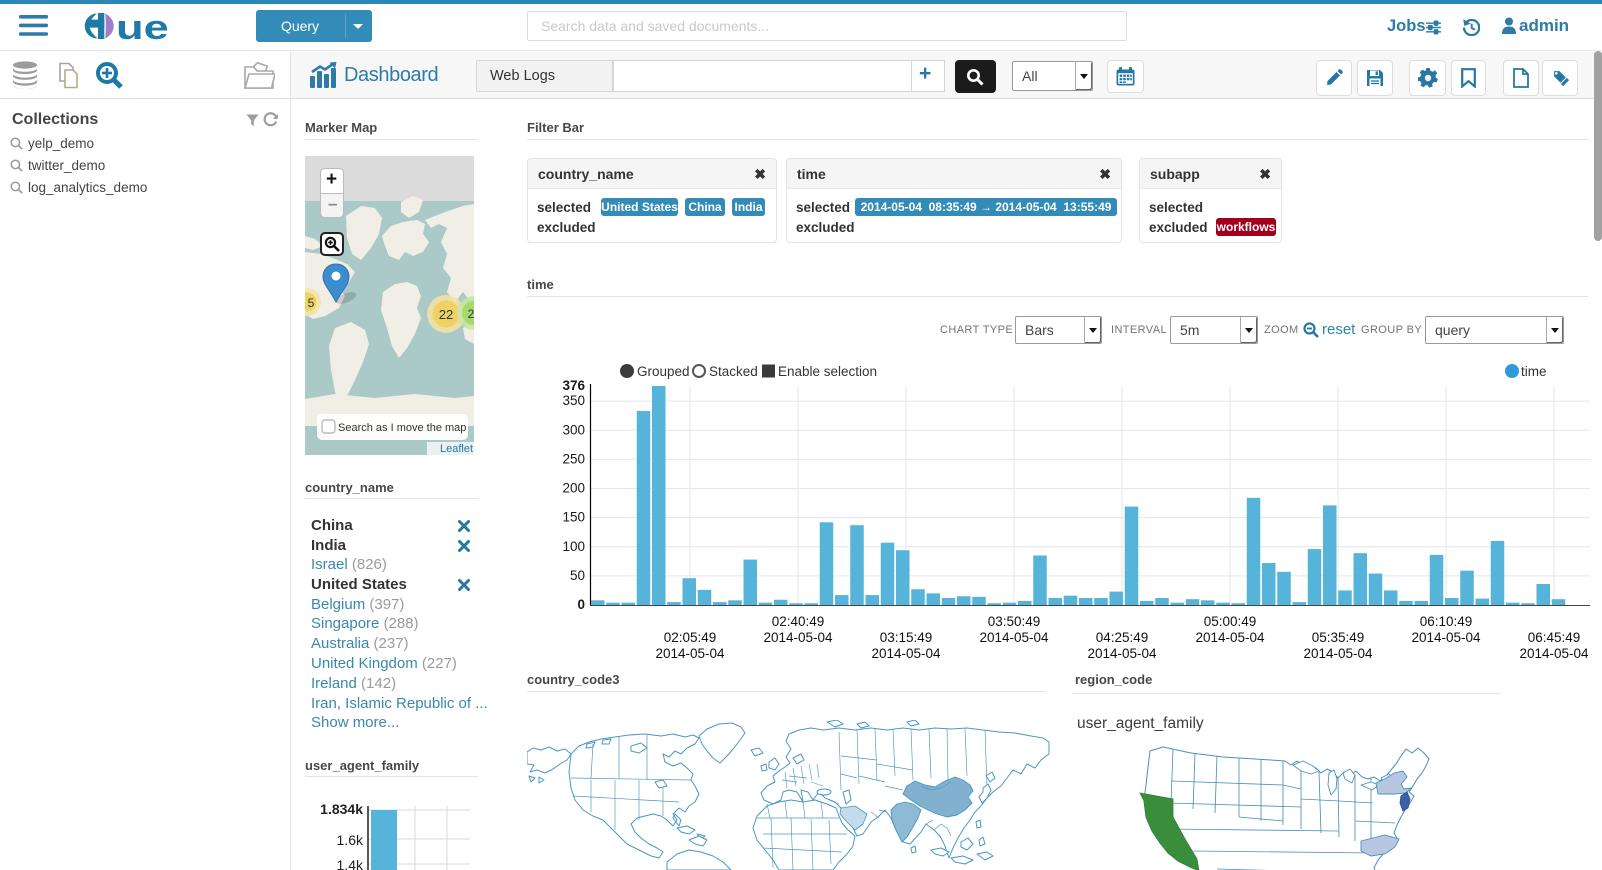  Describe the element at coordinates (798, 621) in the screenshot. I see `svg-text: 02:40:49` at that location.